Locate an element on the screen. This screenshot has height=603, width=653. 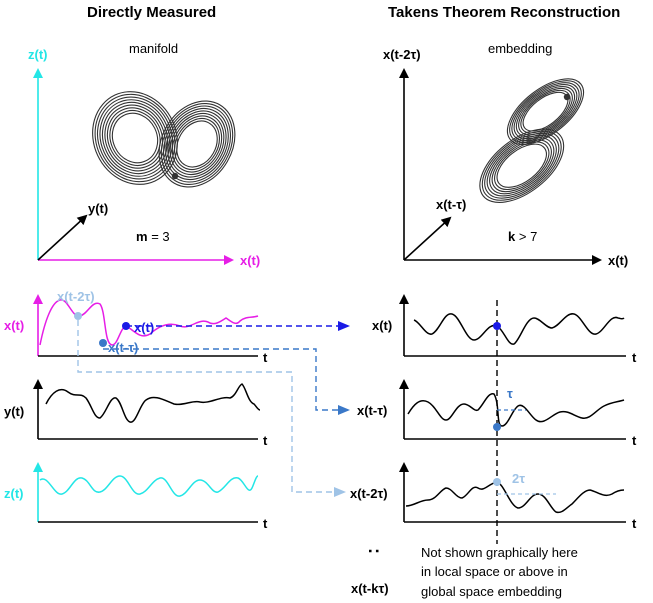
two-tau-label: 2τ is located at coordinates (518, 478).